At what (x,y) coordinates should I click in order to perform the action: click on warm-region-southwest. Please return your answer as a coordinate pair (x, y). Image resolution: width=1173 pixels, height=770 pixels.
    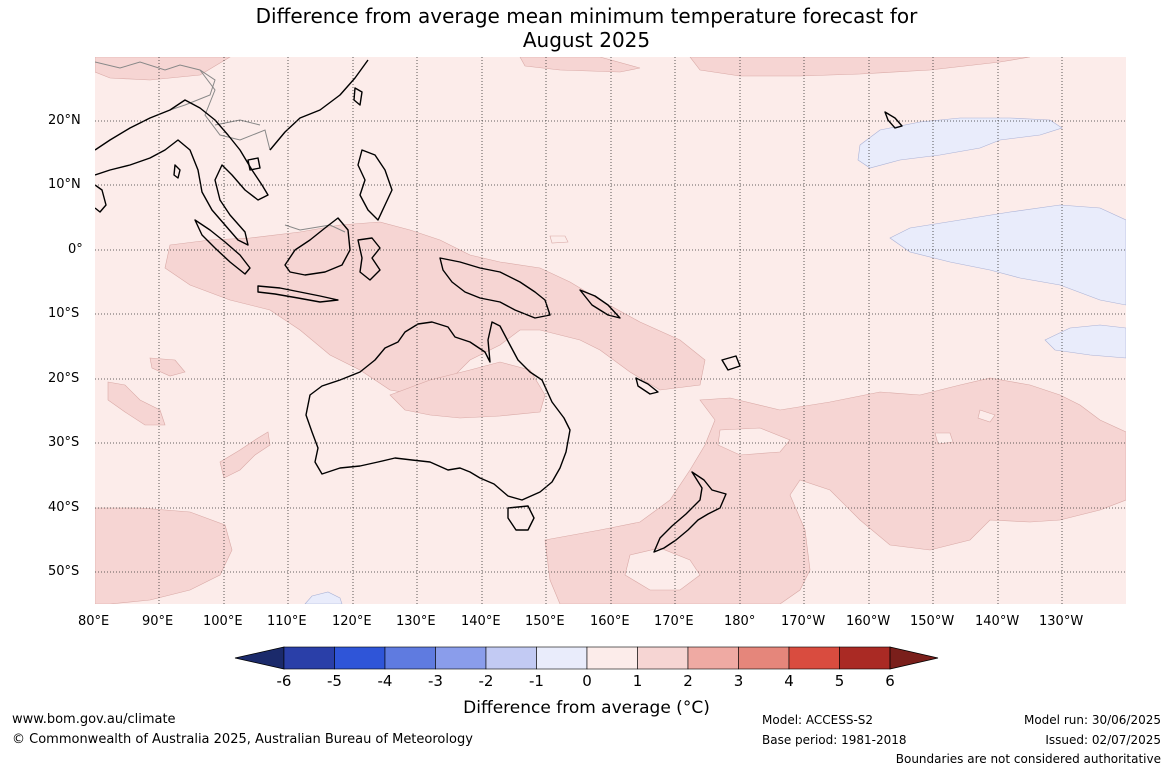
    Looking at the image, I should click on (164, 555).